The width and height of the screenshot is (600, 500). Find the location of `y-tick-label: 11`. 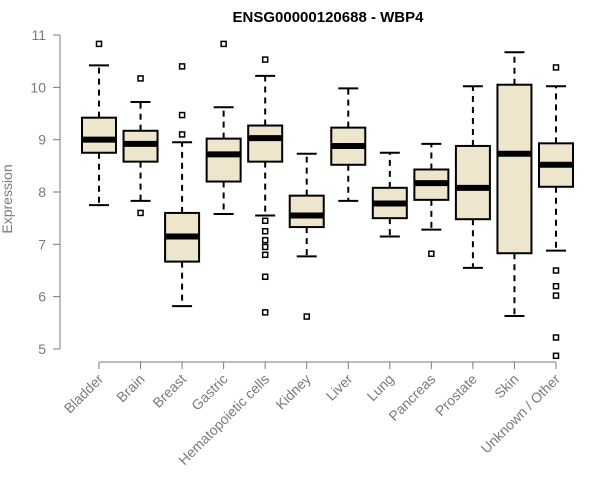

y-tick-label: 11 is located at coordinates (38, 35).